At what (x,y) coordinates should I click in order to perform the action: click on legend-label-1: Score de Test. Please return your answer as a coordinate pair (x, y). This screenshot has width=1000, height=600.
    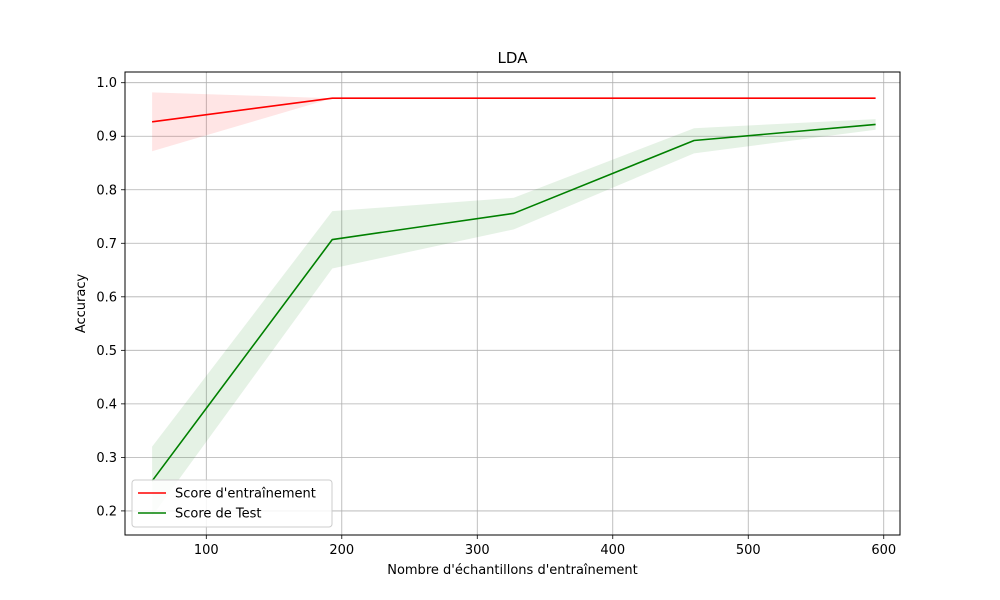
    Looking at the image, I should click on (218, 514).